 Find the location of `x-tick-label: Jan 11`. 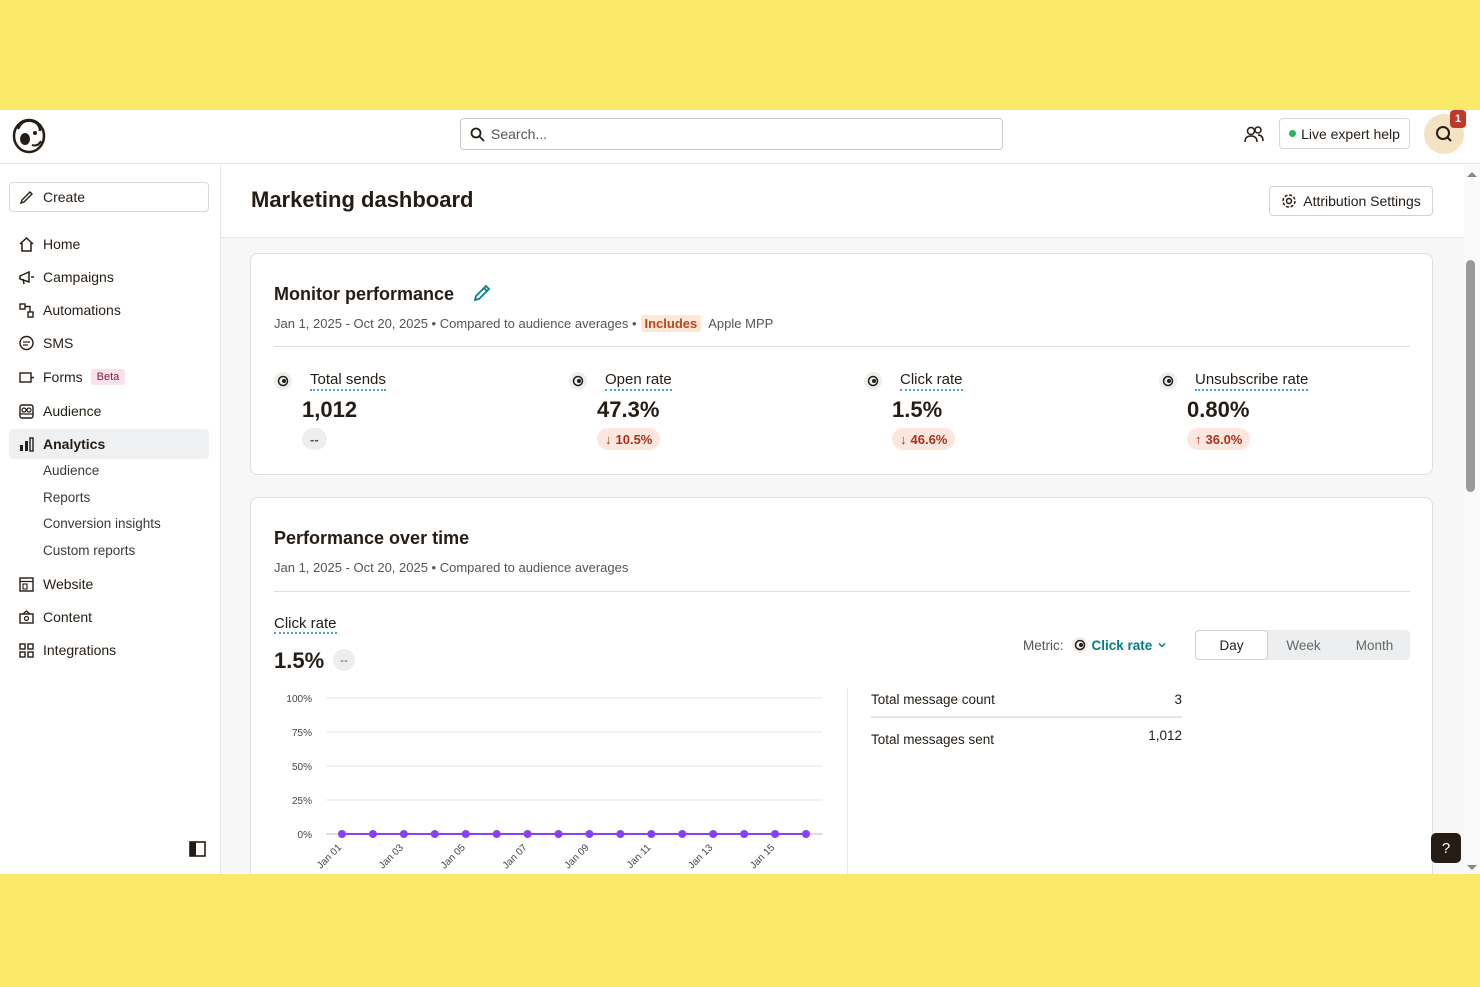

x-tick-label: Jan 11 is located at coordinates (639, 856).